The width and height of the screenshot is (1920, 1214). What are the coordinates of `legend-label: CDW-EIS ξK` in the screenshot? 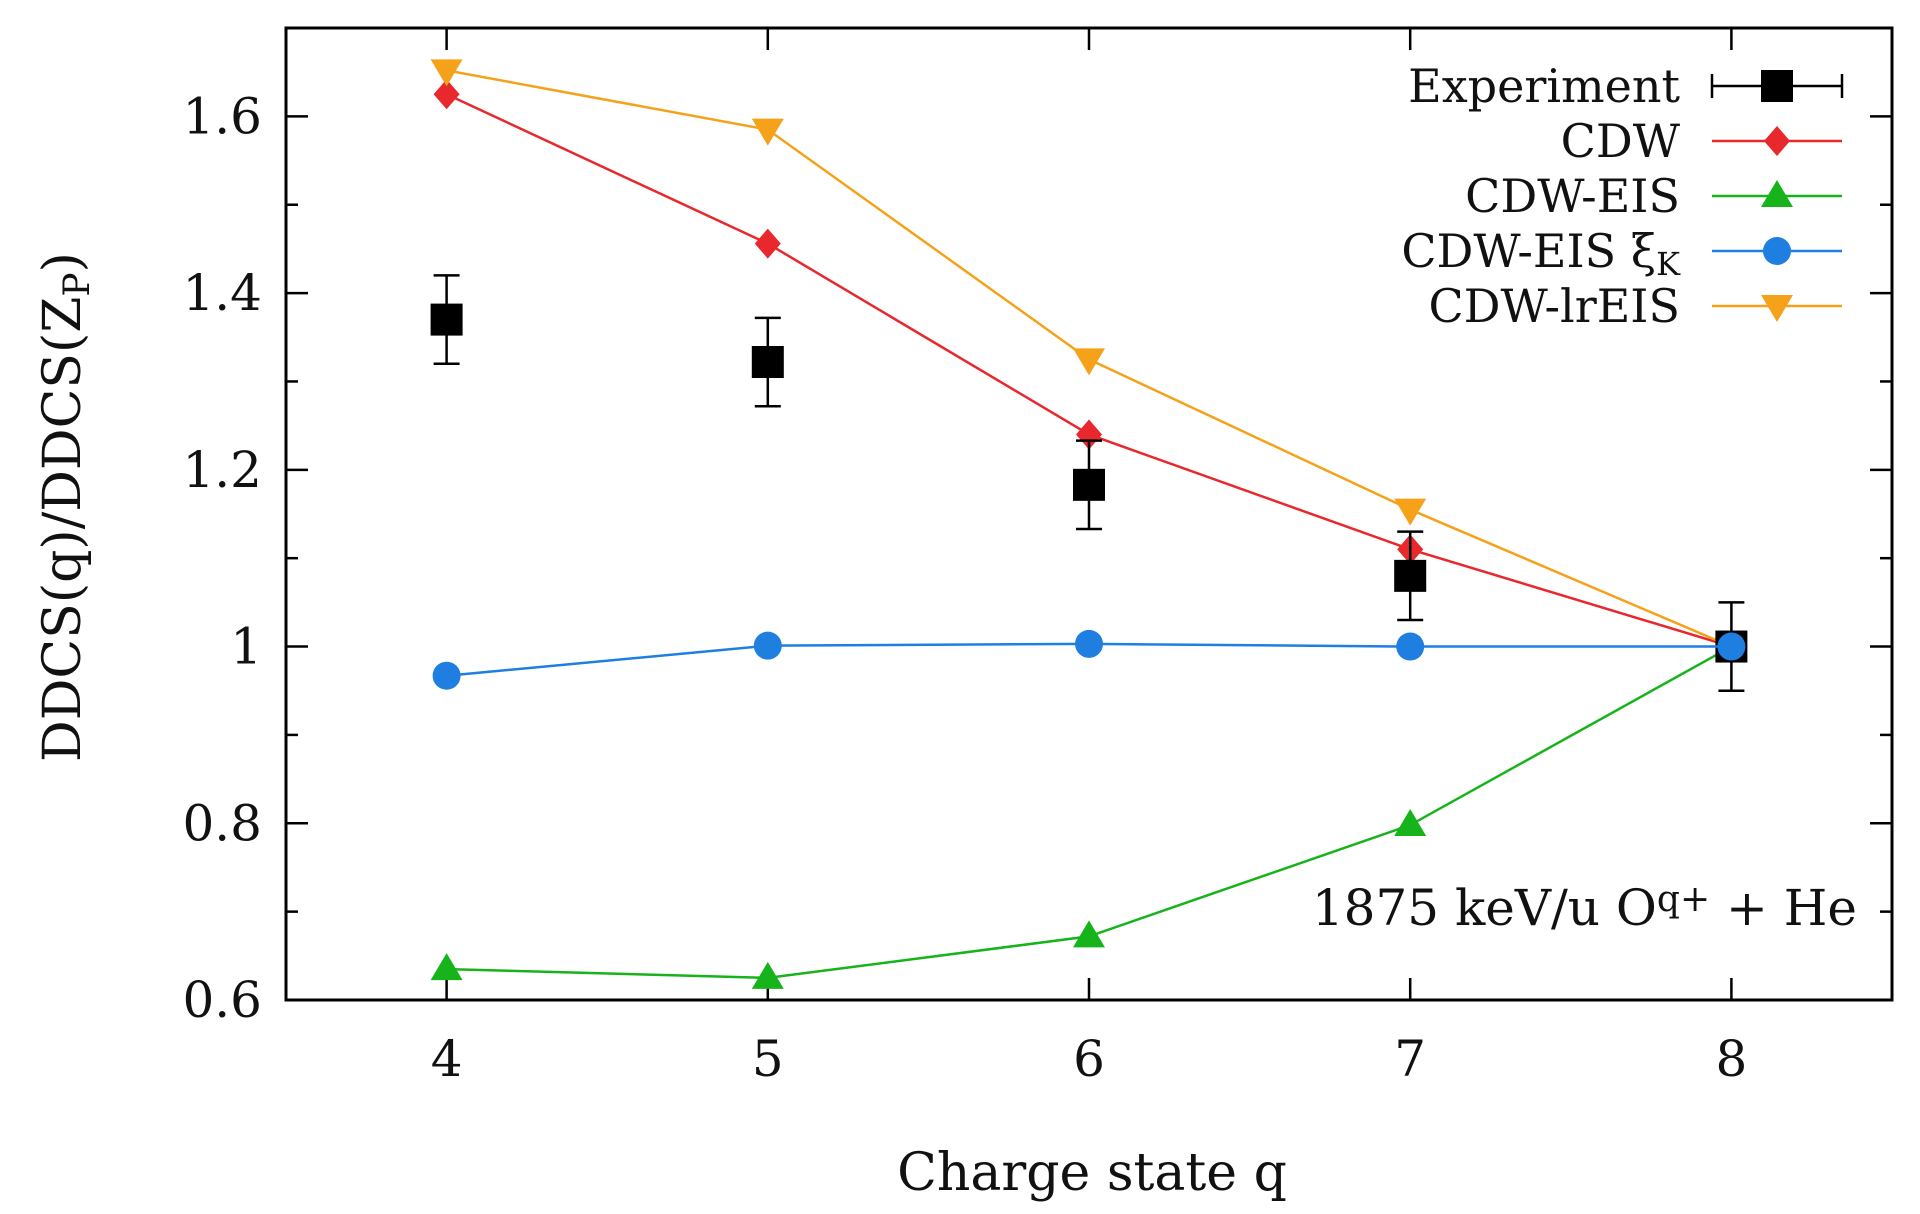 It's located at (1541, 253).